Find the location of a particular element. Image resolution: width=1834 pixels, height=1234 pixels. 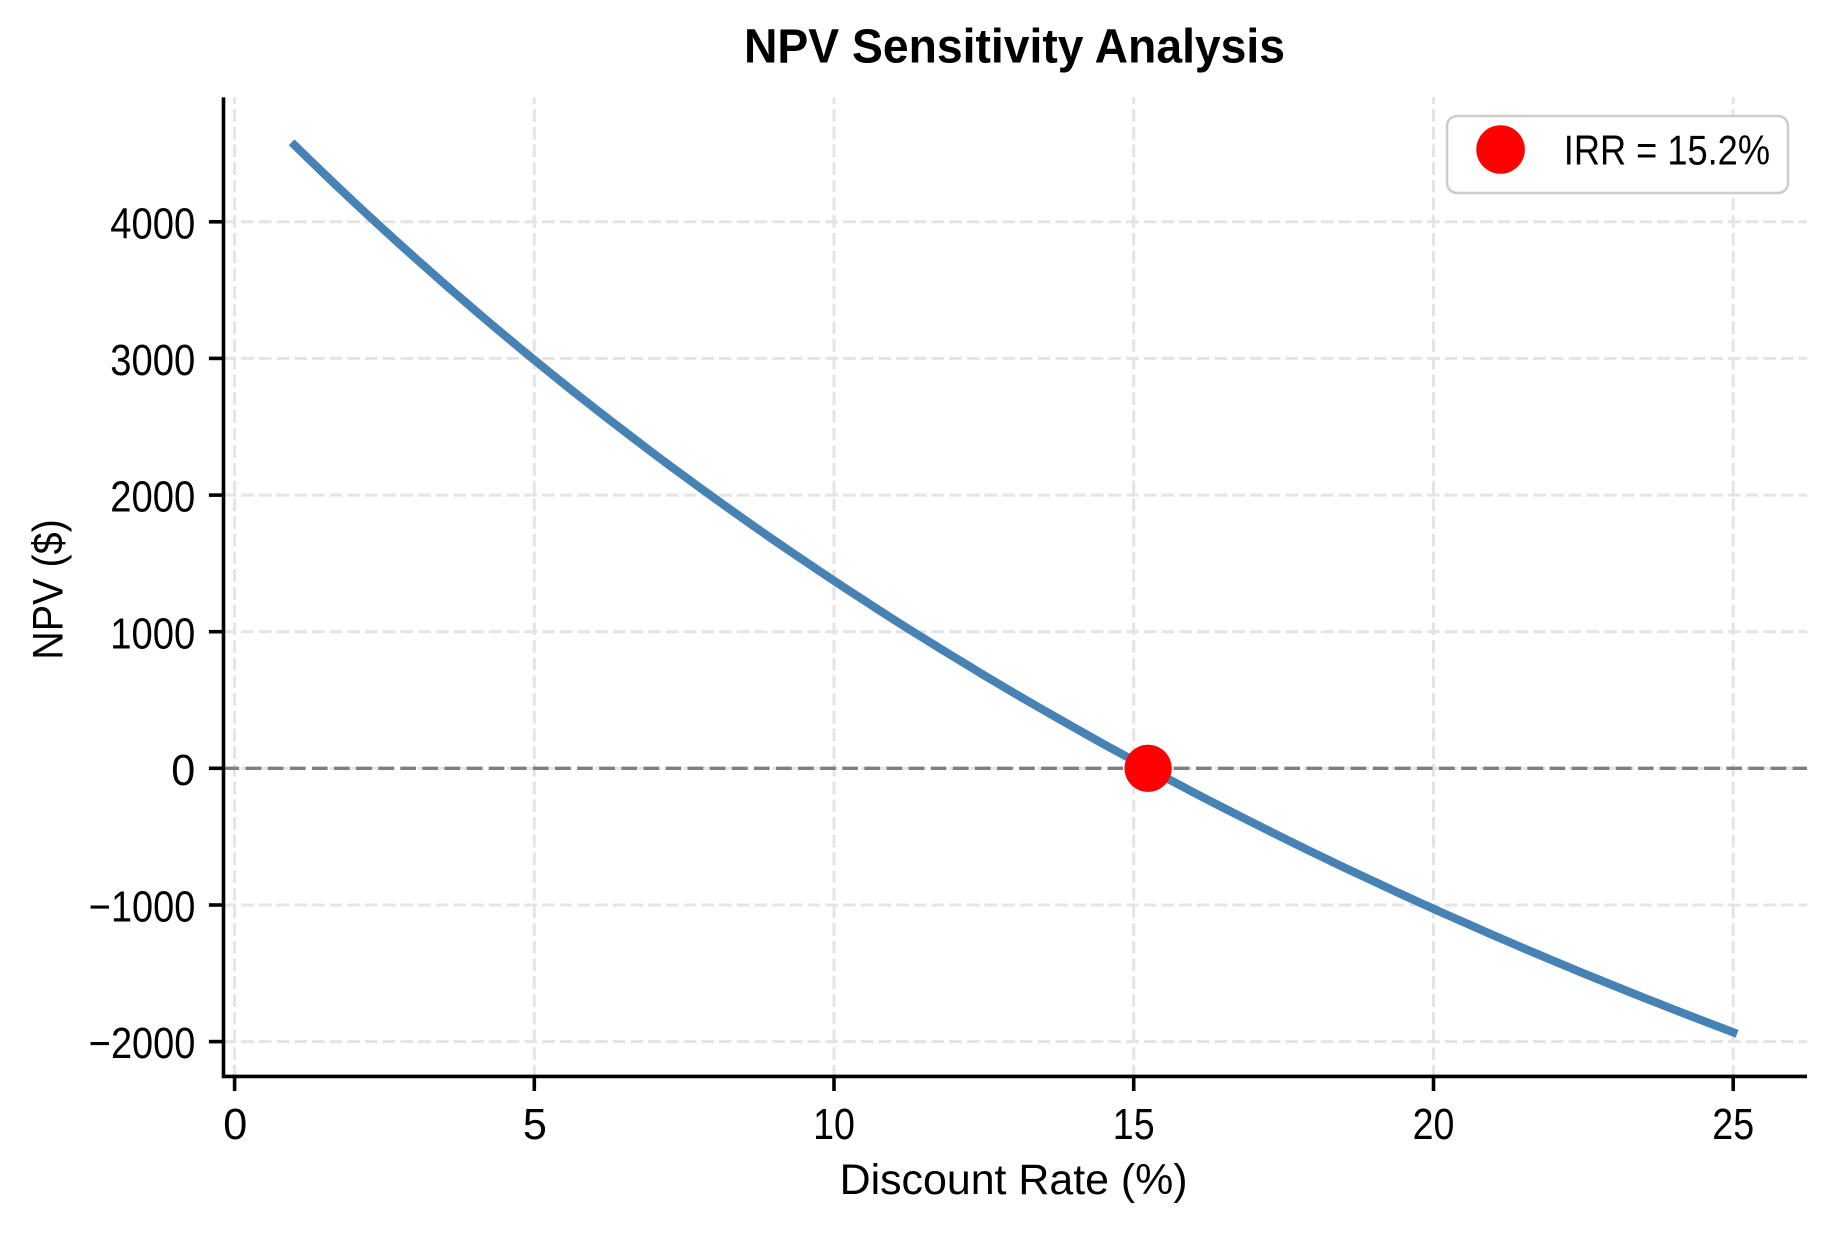

svg-text: 20 is located at coordinates (1434, 1125).